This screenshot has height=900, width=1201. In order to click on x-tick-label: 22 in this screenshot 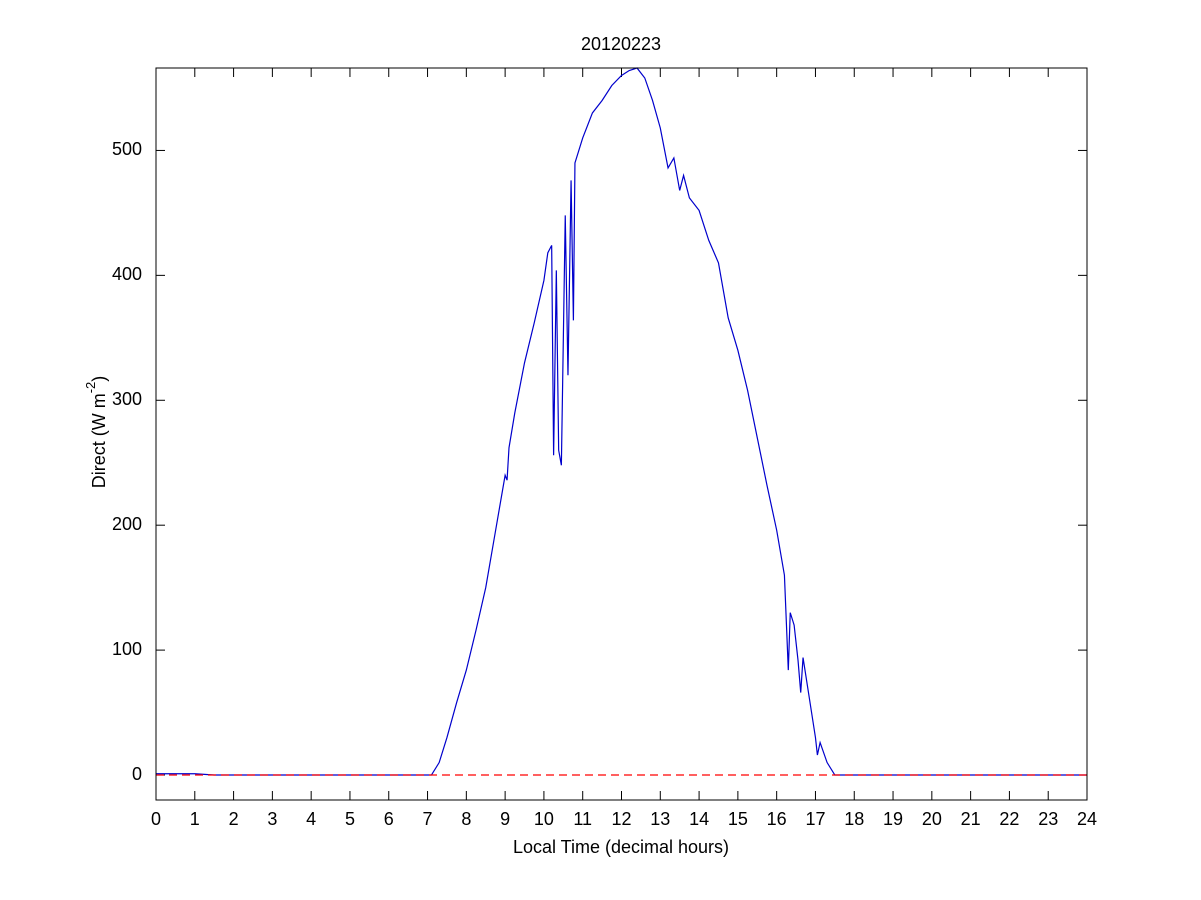, I will do `click(1009, 819)`.